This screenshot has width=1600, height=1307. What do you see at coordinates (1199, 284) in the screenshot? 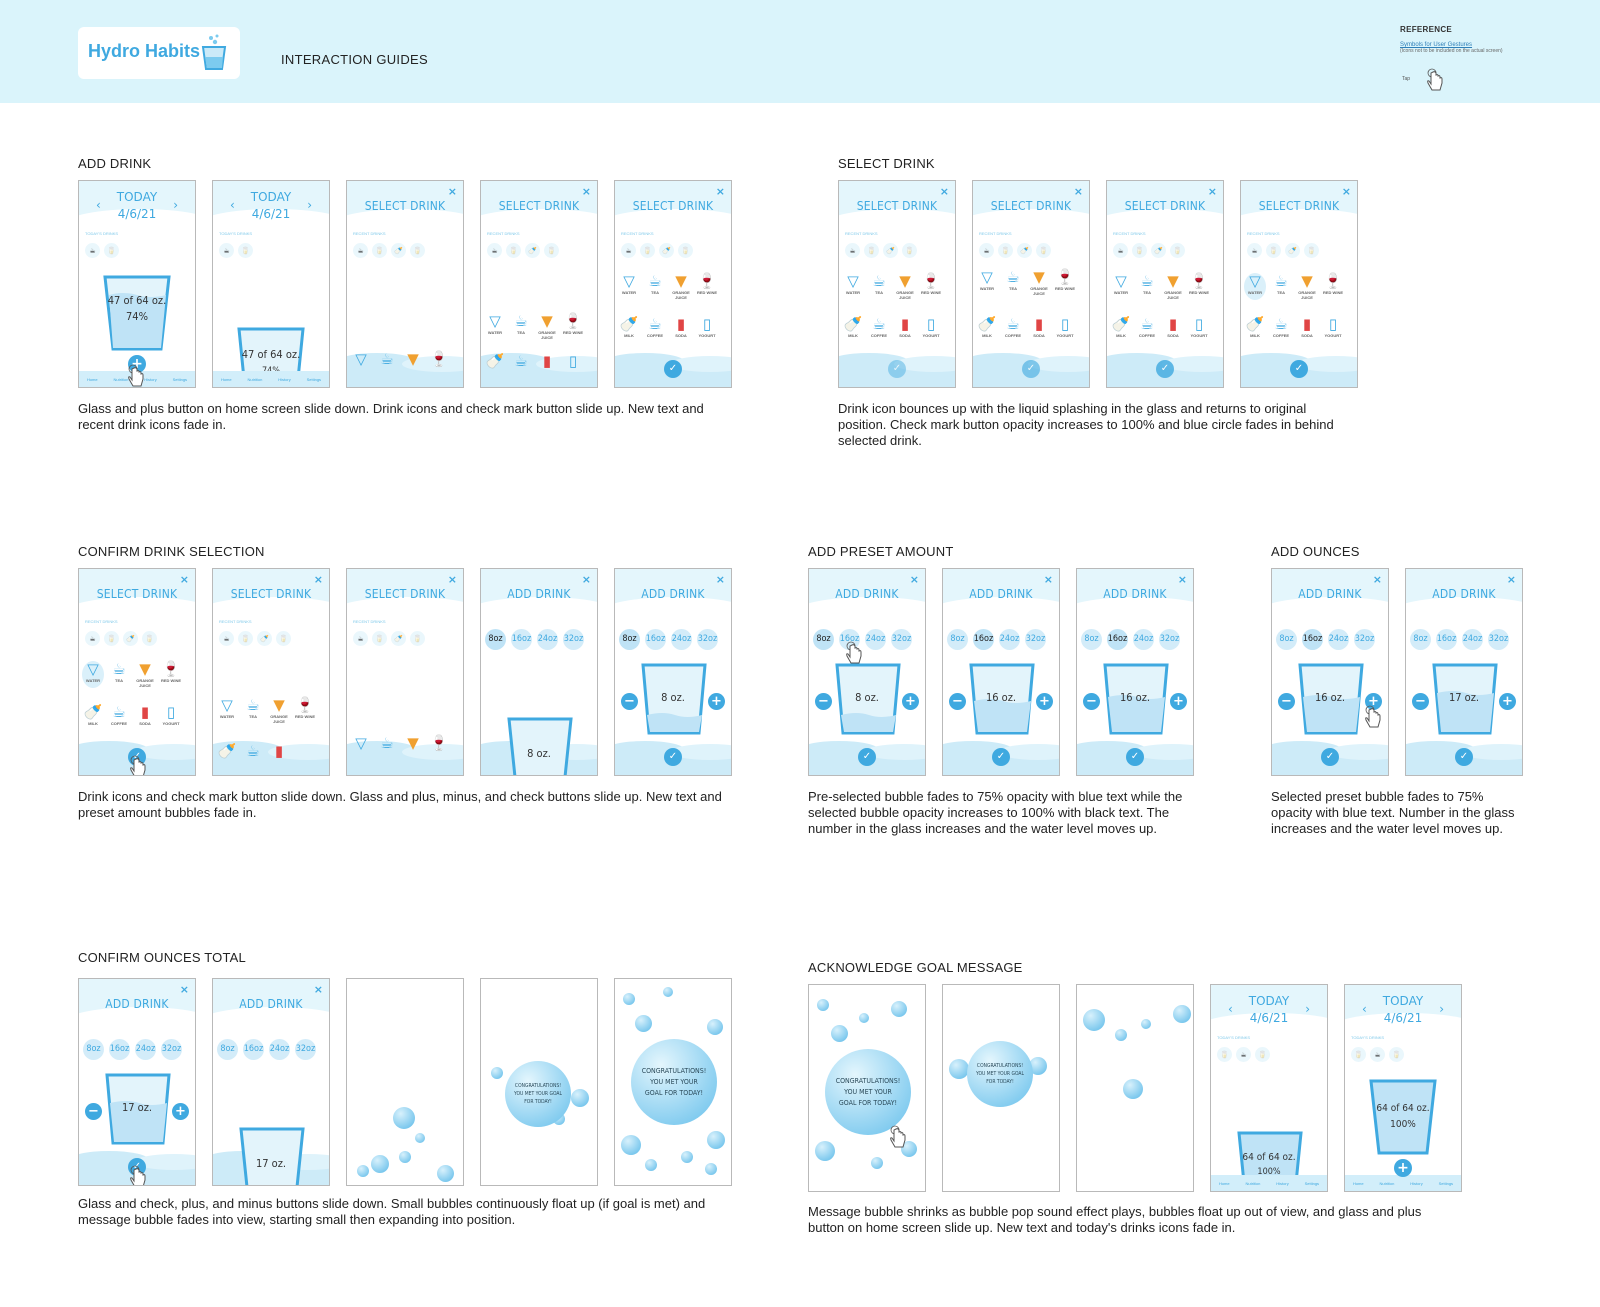
I see `wine-glass-icon: 🍷 RED WINE` at bounding box center [1199, 284].